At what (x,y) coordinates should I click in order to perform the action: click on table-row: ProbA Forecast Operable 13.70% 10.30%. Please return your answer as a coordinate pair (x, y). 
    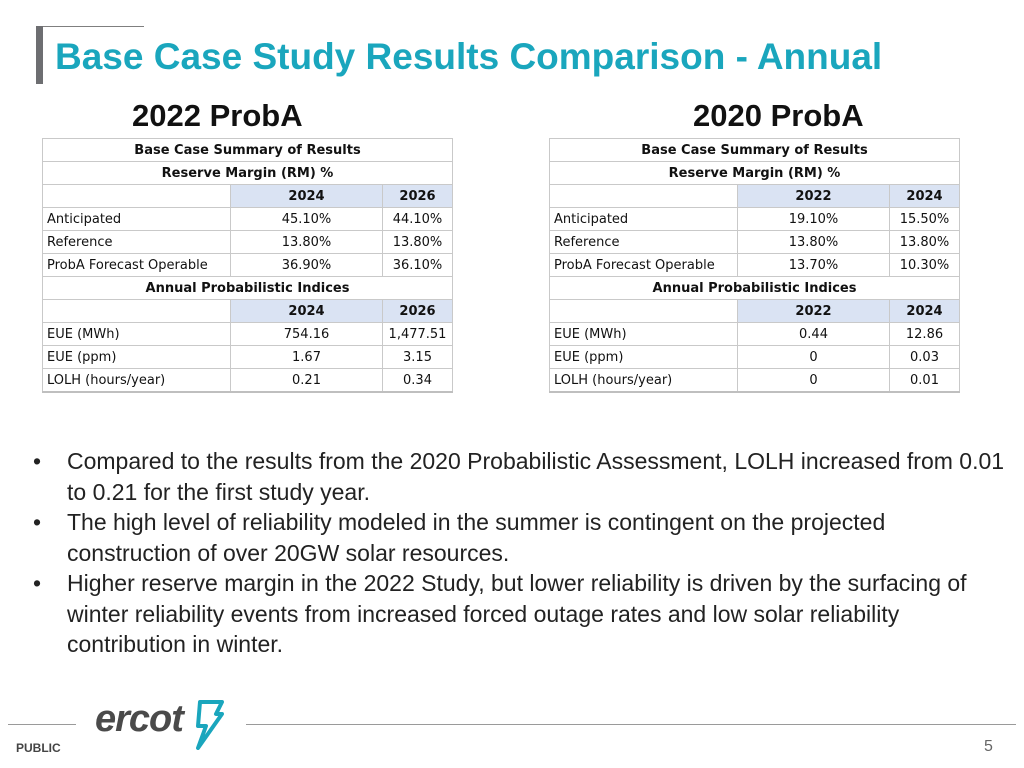
    Looking at the image, I should click on (754, 265).